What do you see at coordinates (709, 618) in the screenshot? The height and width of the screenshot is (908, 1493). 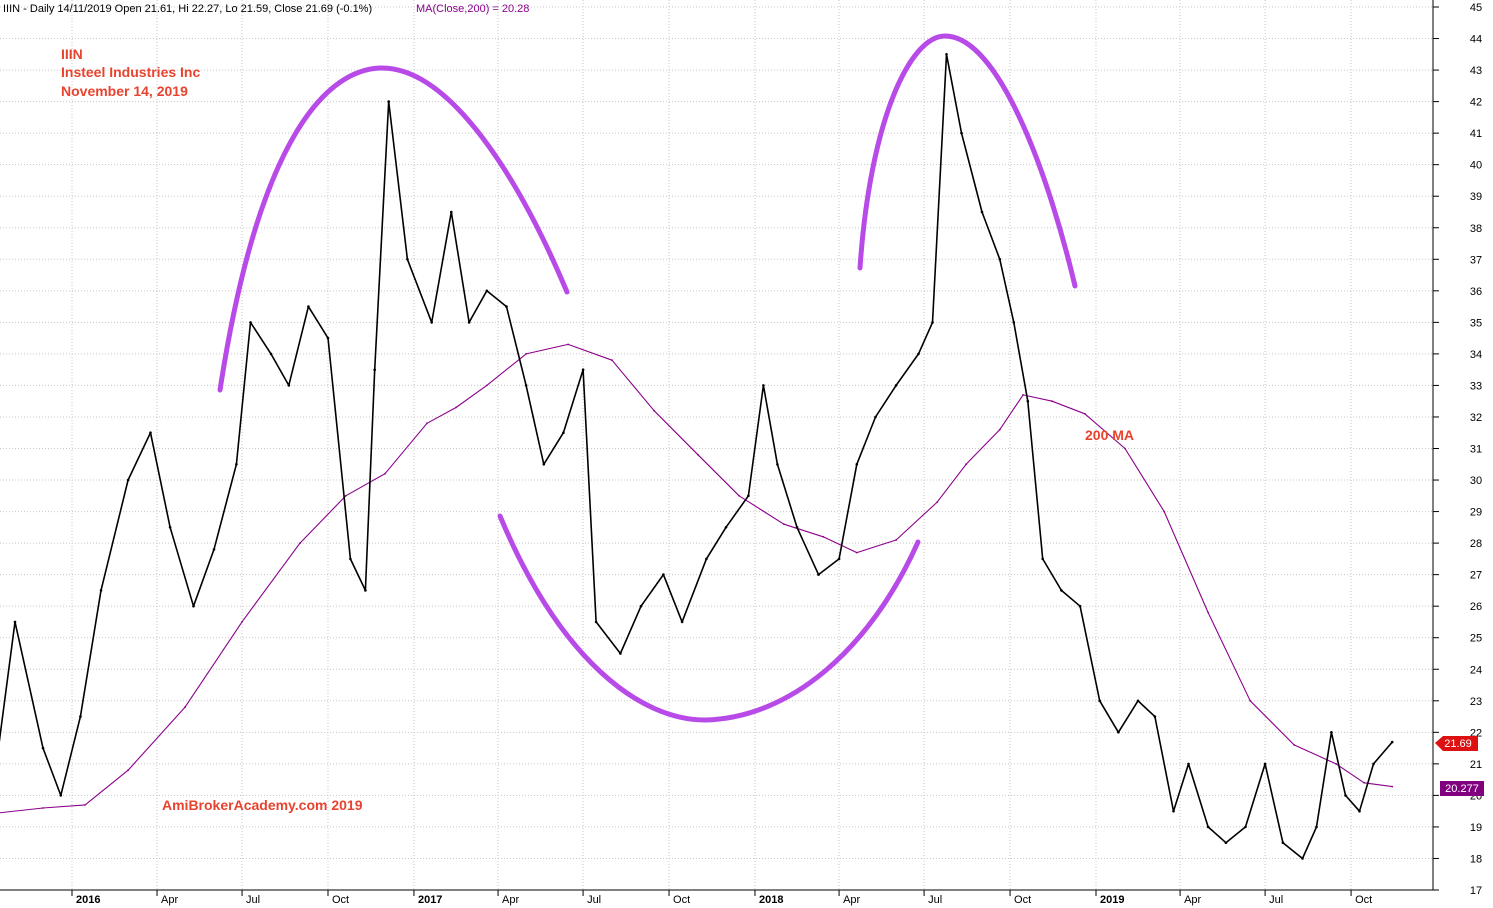 I see `arc-middle-bottom` at bounding box center [709, 618].